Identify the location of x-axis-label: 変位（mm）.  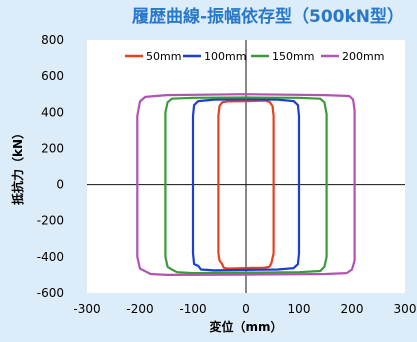
(245, 326).